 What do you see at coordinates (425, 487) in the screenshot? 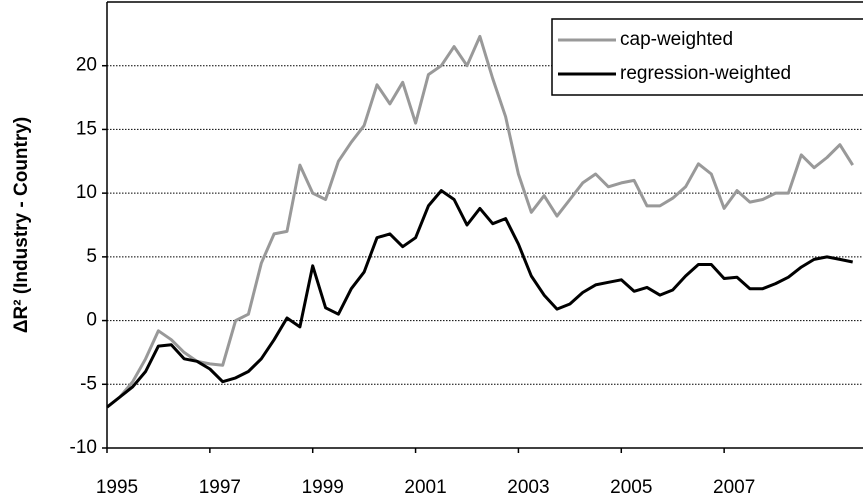
I see `x-tick-label: 2001` at bounding box center [425, 487].